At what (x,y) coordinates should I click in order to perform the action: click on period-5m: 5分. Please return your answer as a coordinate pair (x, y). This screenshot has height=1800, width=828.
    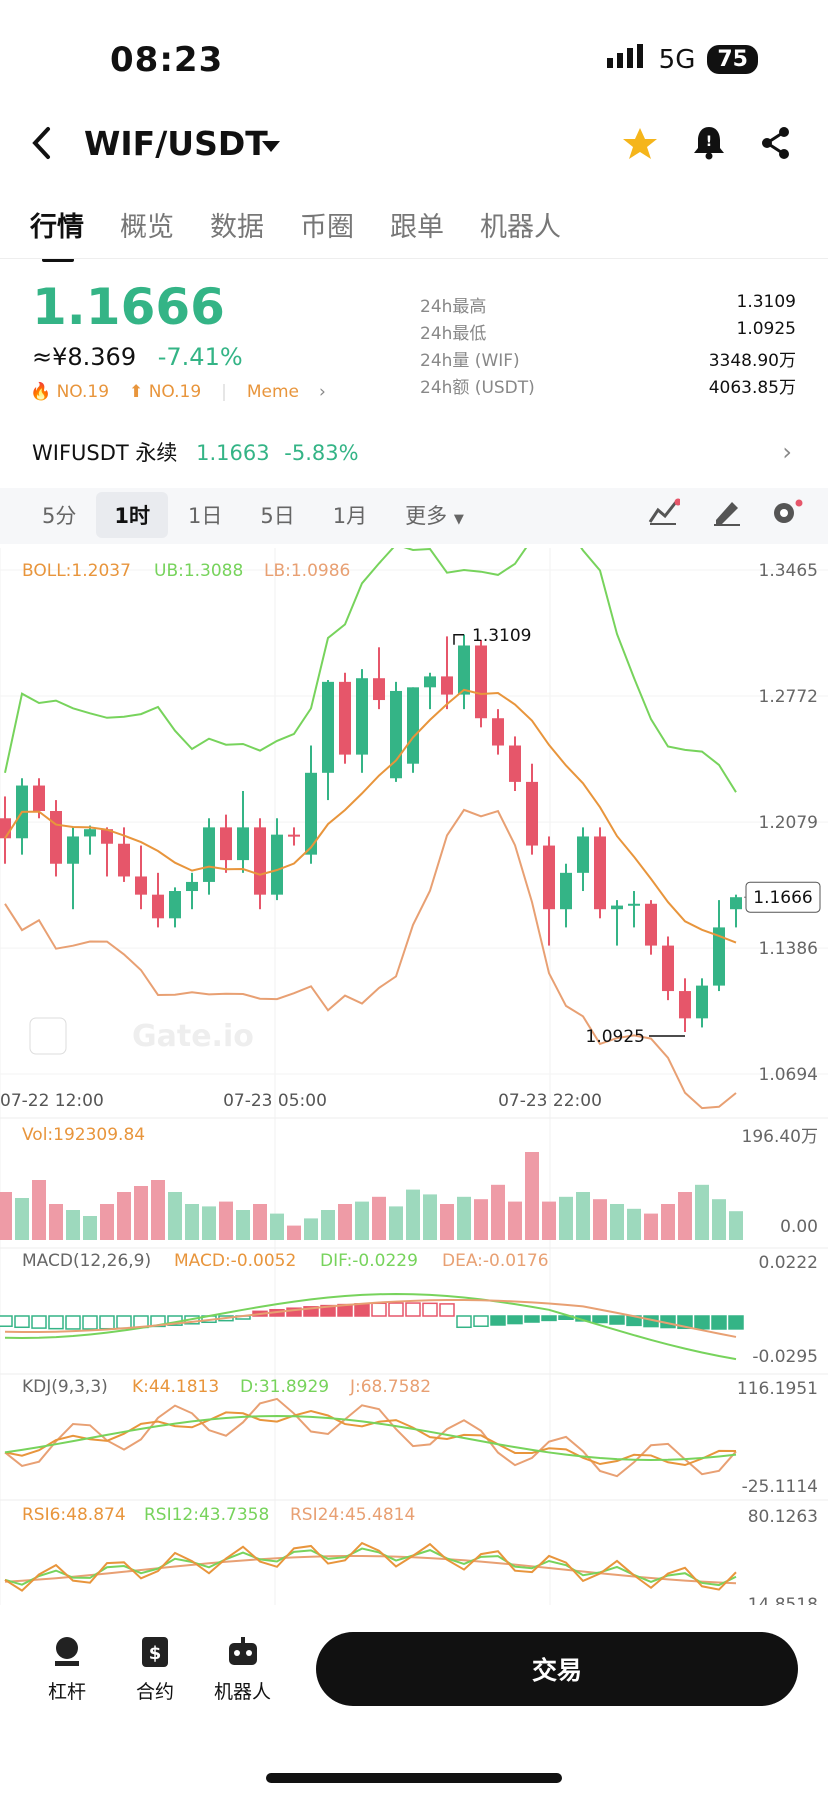
    Looking at the image, I should click on (59, 516).